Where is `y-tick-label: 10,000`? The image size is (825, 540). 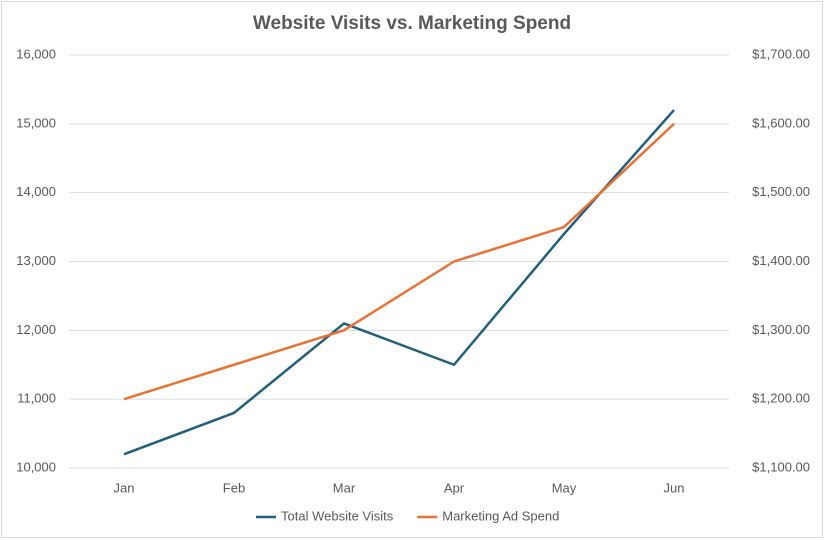
y-tick-label: 10,000 is located at coordinates (36, 466).